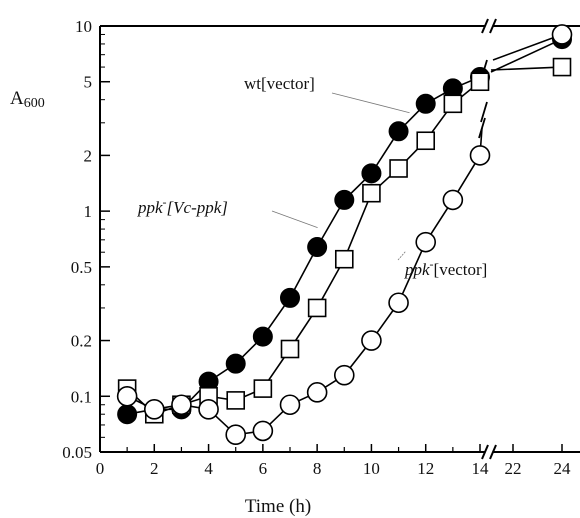 The height and width of the screenshot is (518, 580). What do you see at coordinates (294, 219) in the screenshot?
I see `annotation-leader-ppk-vc-ppk` at bounding box center [294, 219].